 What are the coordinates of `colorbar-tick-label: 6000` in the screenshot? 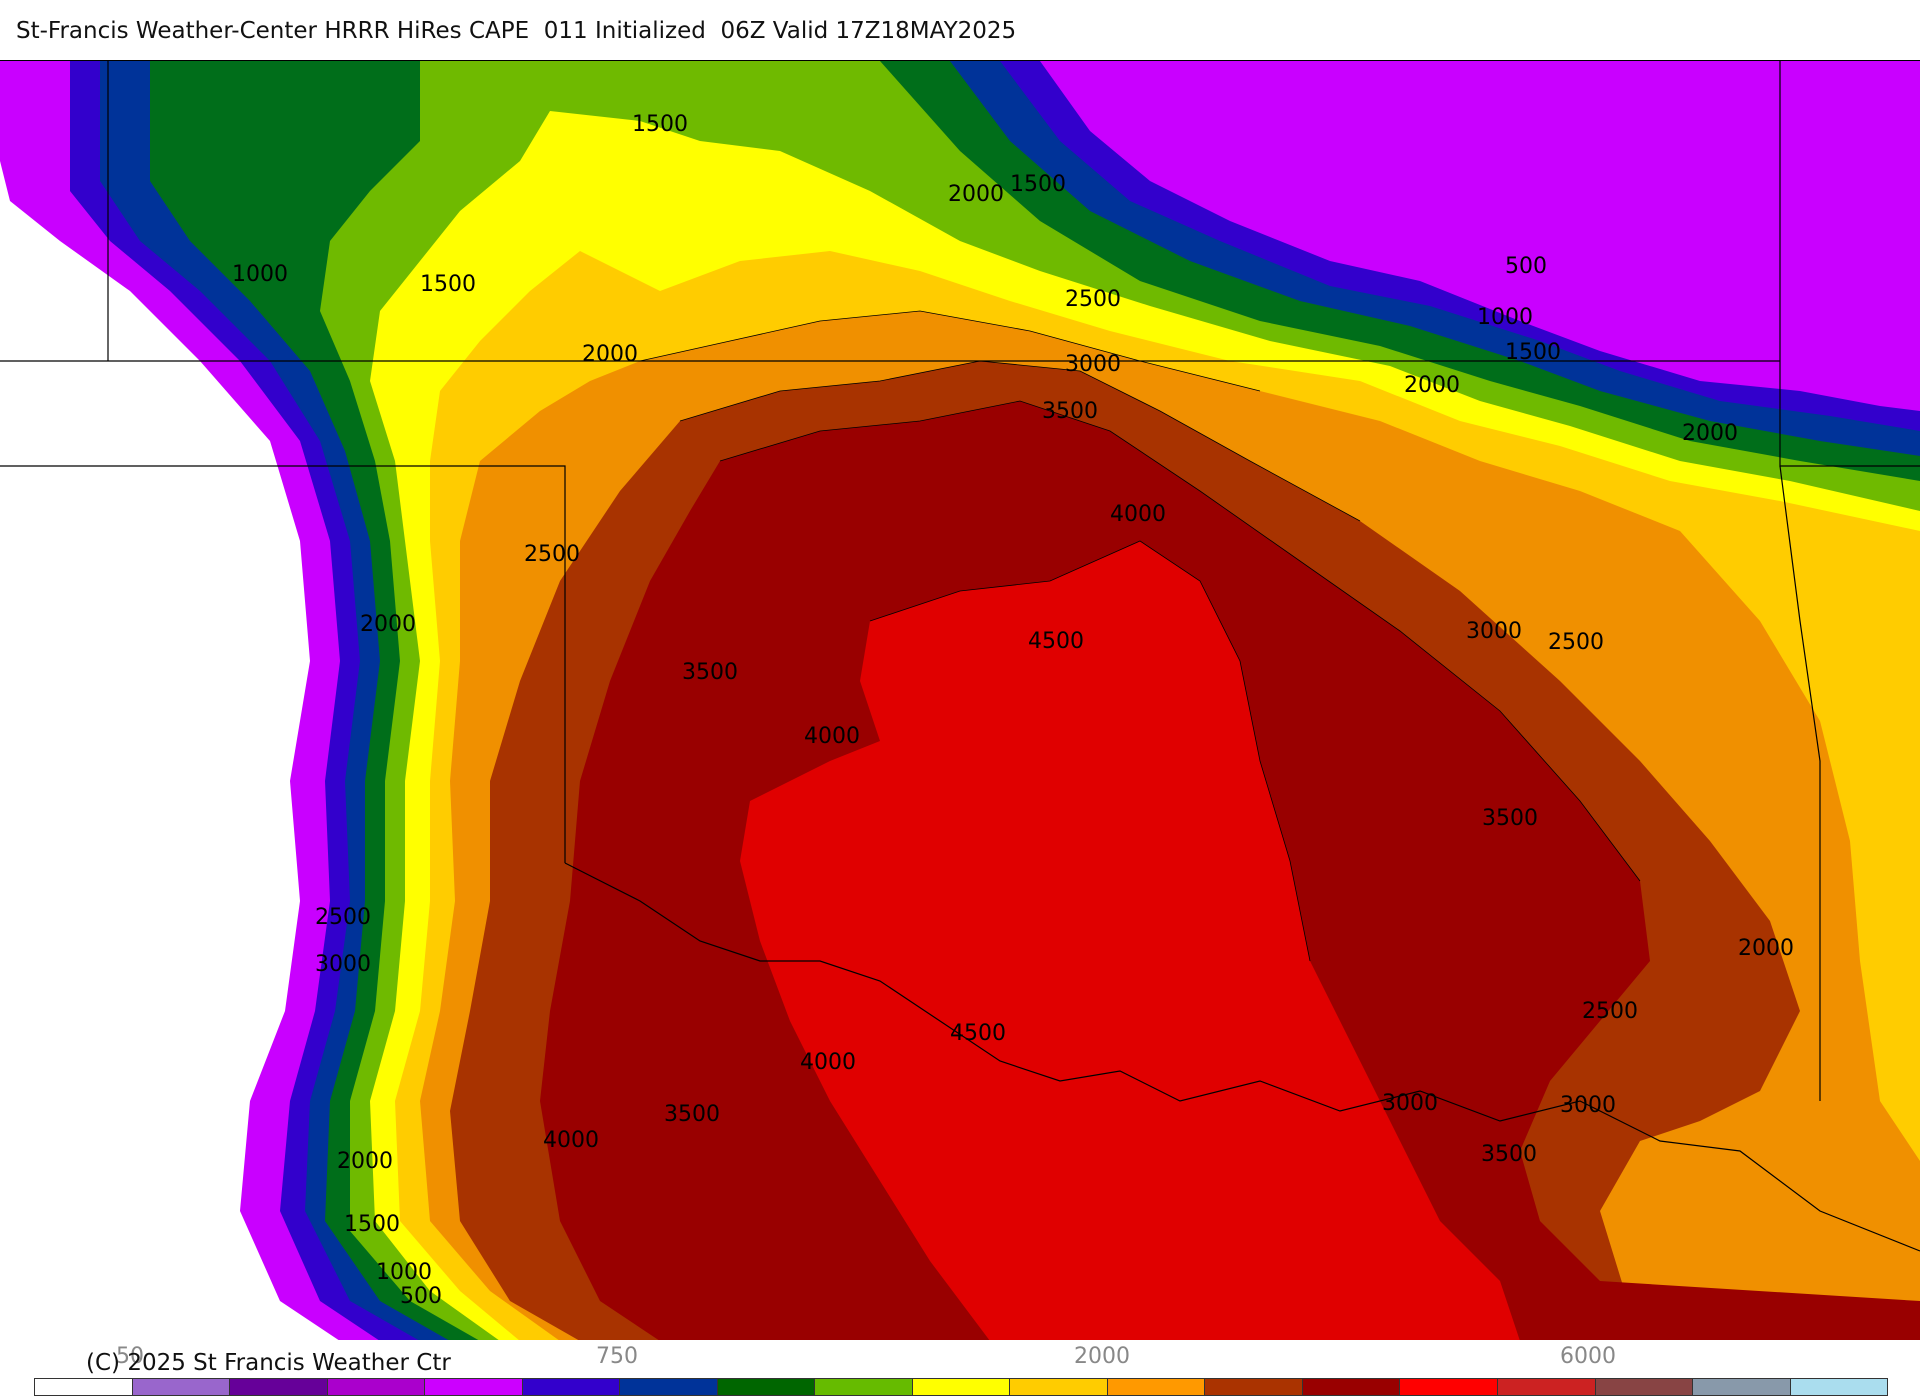 It's located at (1588, 1356).